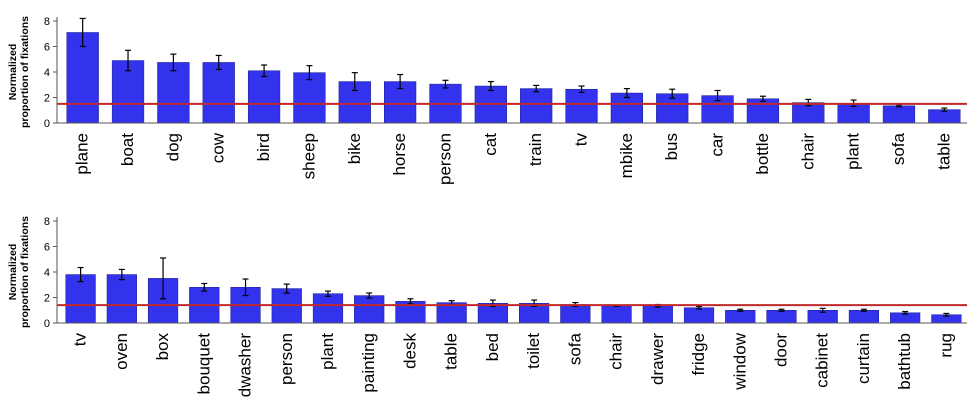 The height and width of the screenshot is (413, 972). Describe the element at coordinates (863, 358) in the screenshot. I see `x-tick-label: curtain` at that location.